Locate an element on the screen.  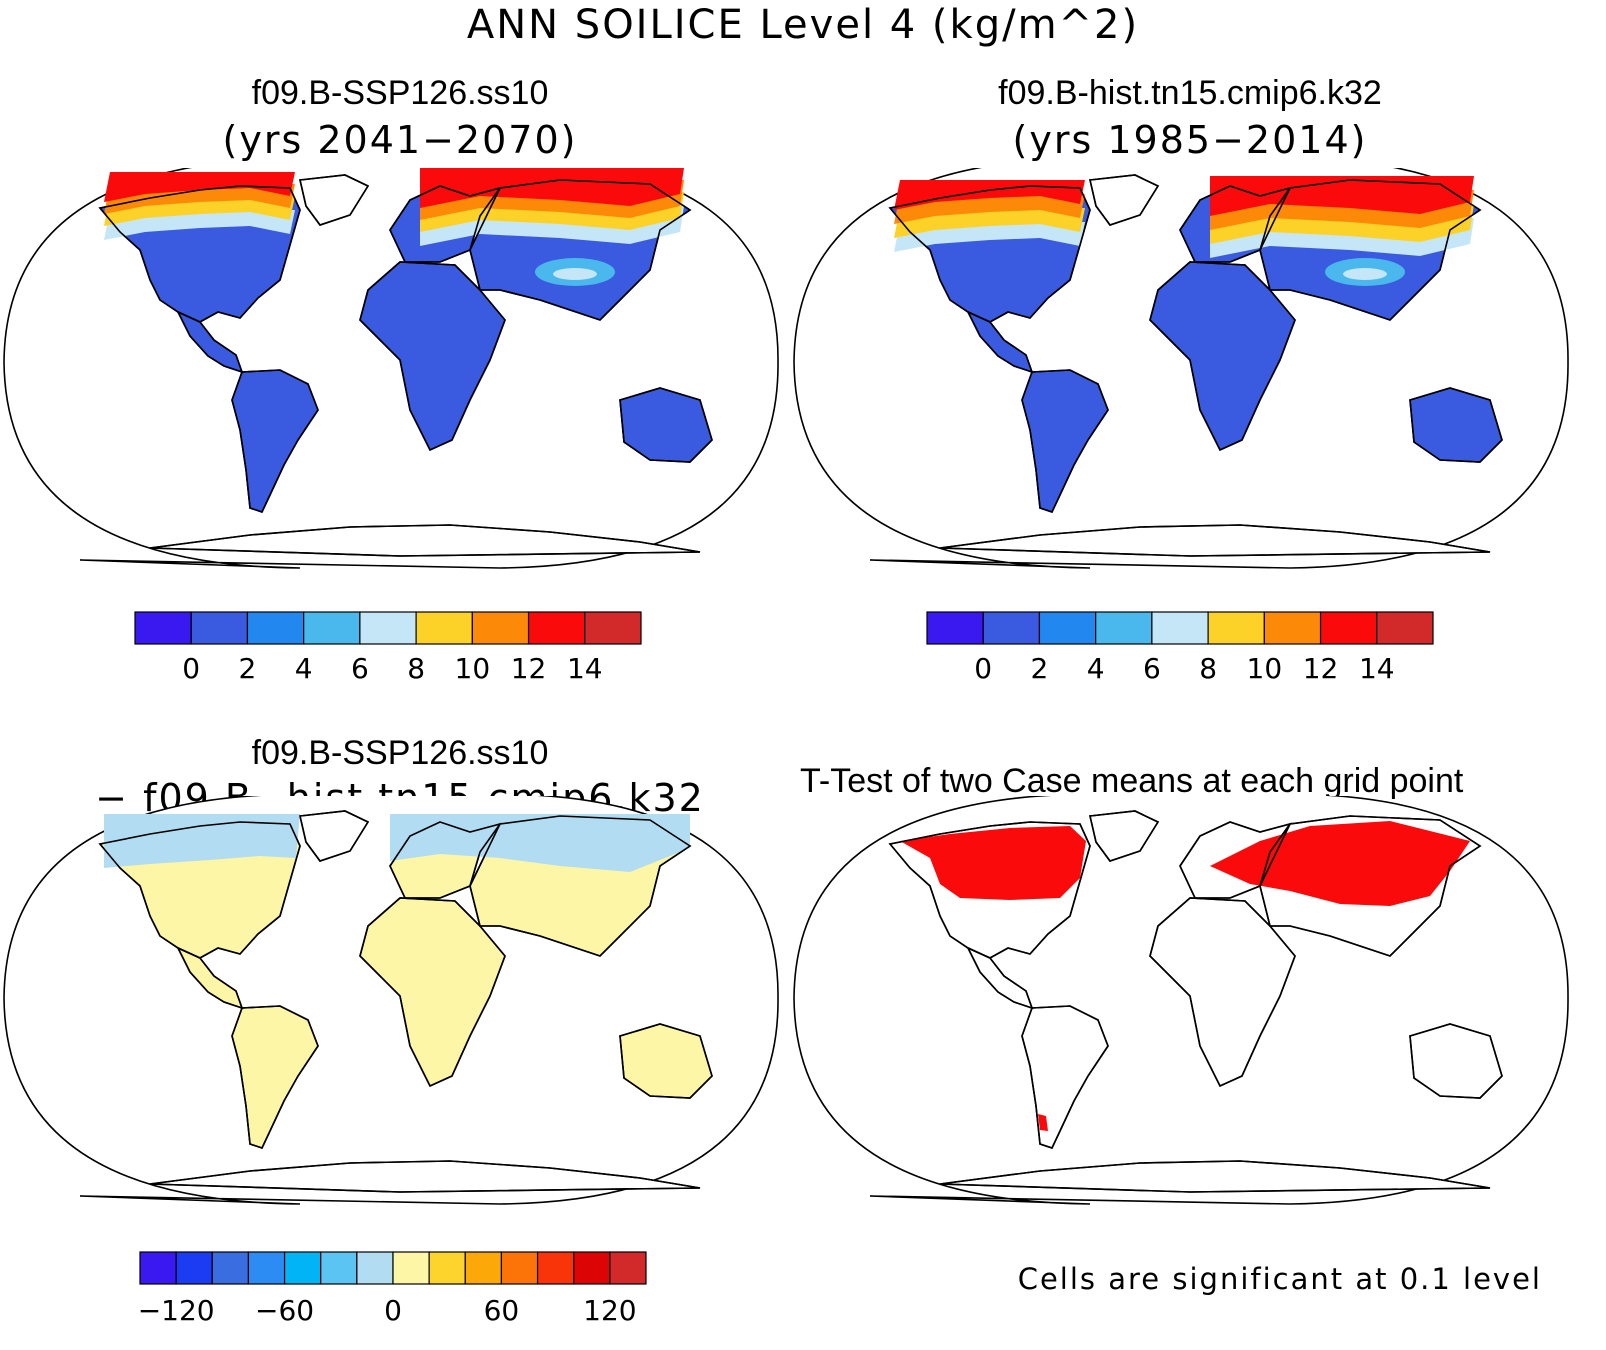
na-significant-area is located at coordinates (993, 863).